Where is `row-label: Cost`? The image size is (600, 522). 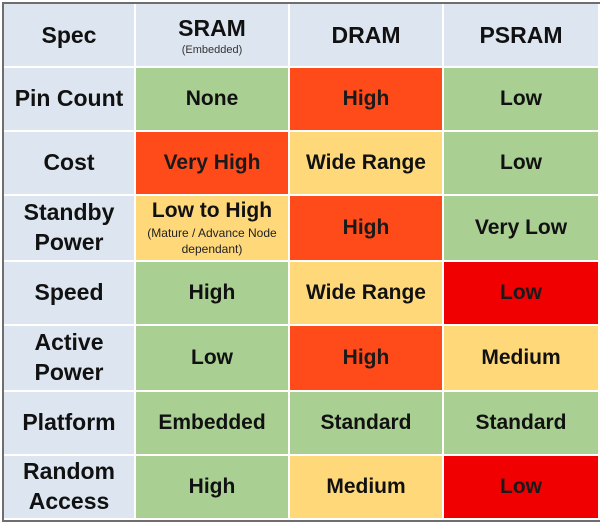 row-label: Cost is located at coordinates (69, 163).